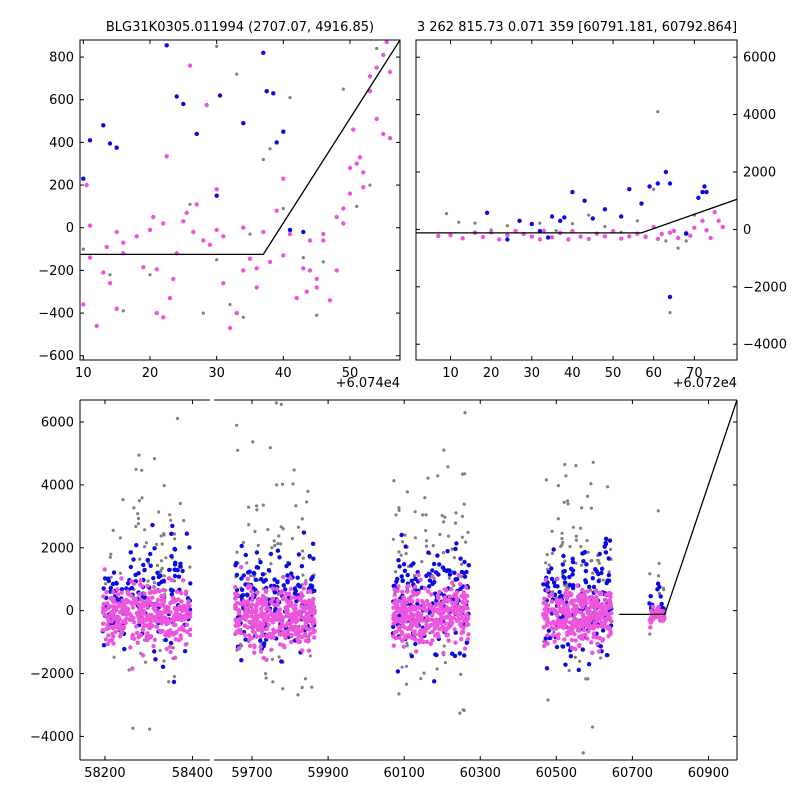 This screenshot has height=800, width=800. What do you see at coordinates (759, 173) in the screenshot?
I see `right-ytick-label: 2000` at bounding box center [759, 173].